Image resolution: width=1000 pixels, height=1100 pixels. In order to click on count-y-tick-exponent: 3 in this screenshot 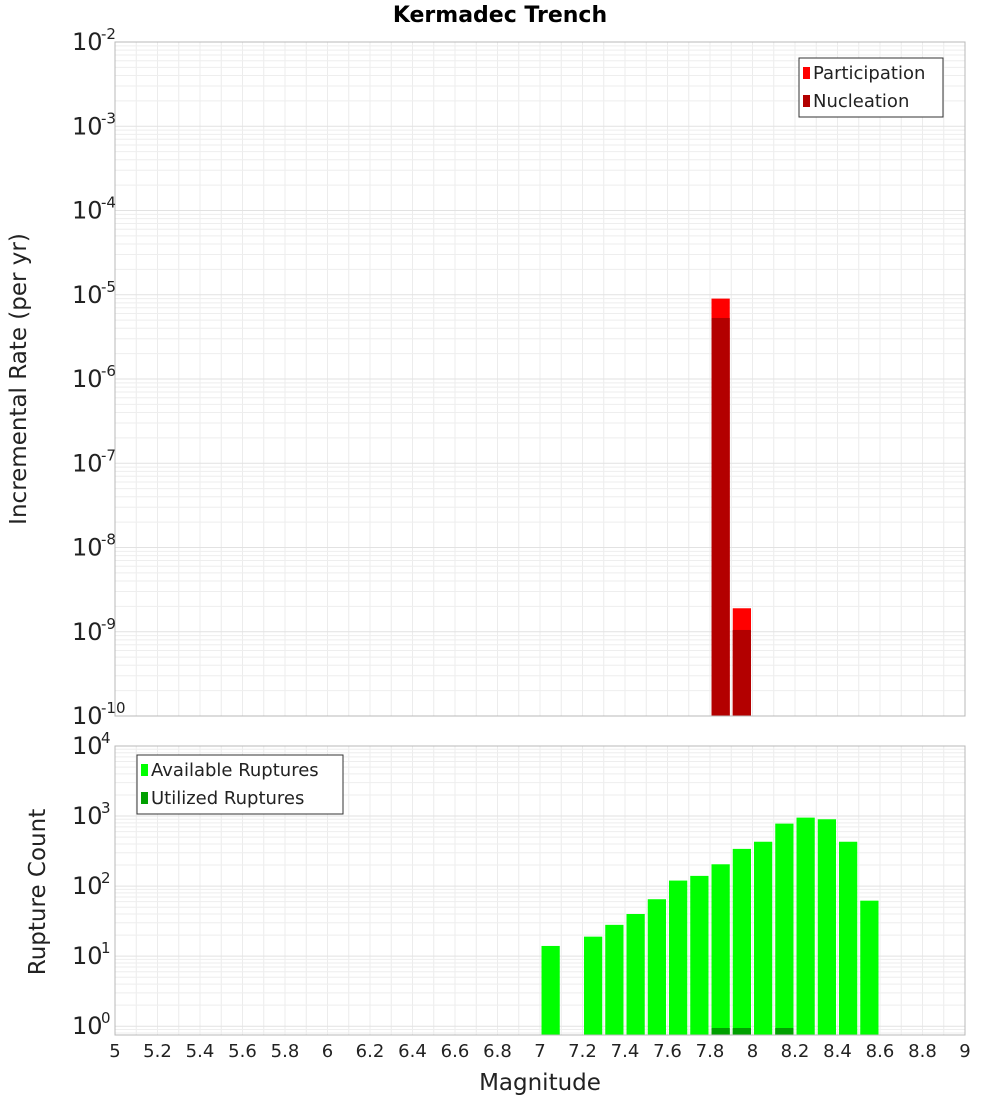, I will do `click(106, 808)`.